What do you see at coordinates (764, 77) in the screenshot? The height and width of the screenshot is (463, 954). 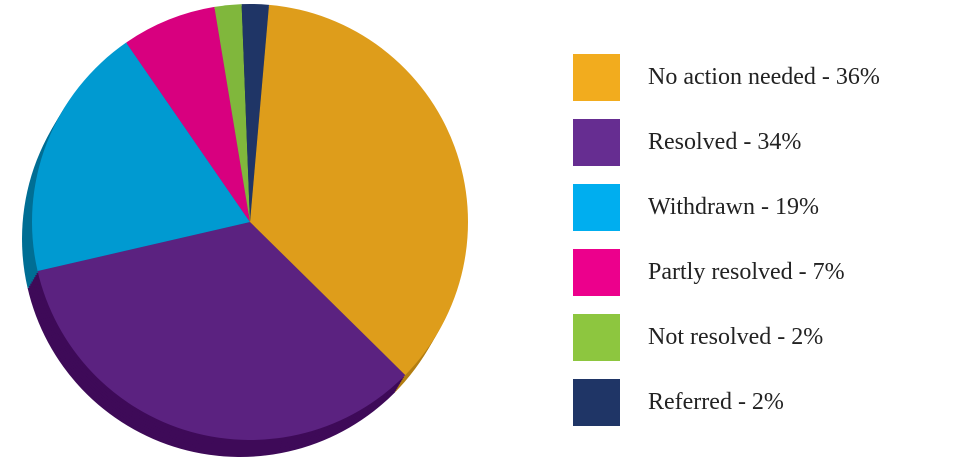 I see `legend-label: No action needed - 36%` at bounding box center [764, 77].